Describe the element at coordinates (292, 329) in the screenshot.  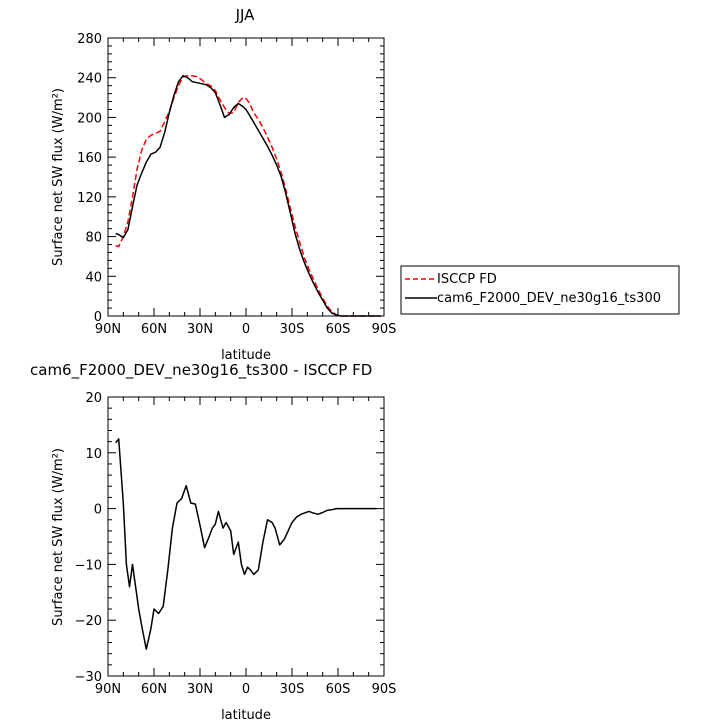
I see `top-xtick-label: 30S` at that location.